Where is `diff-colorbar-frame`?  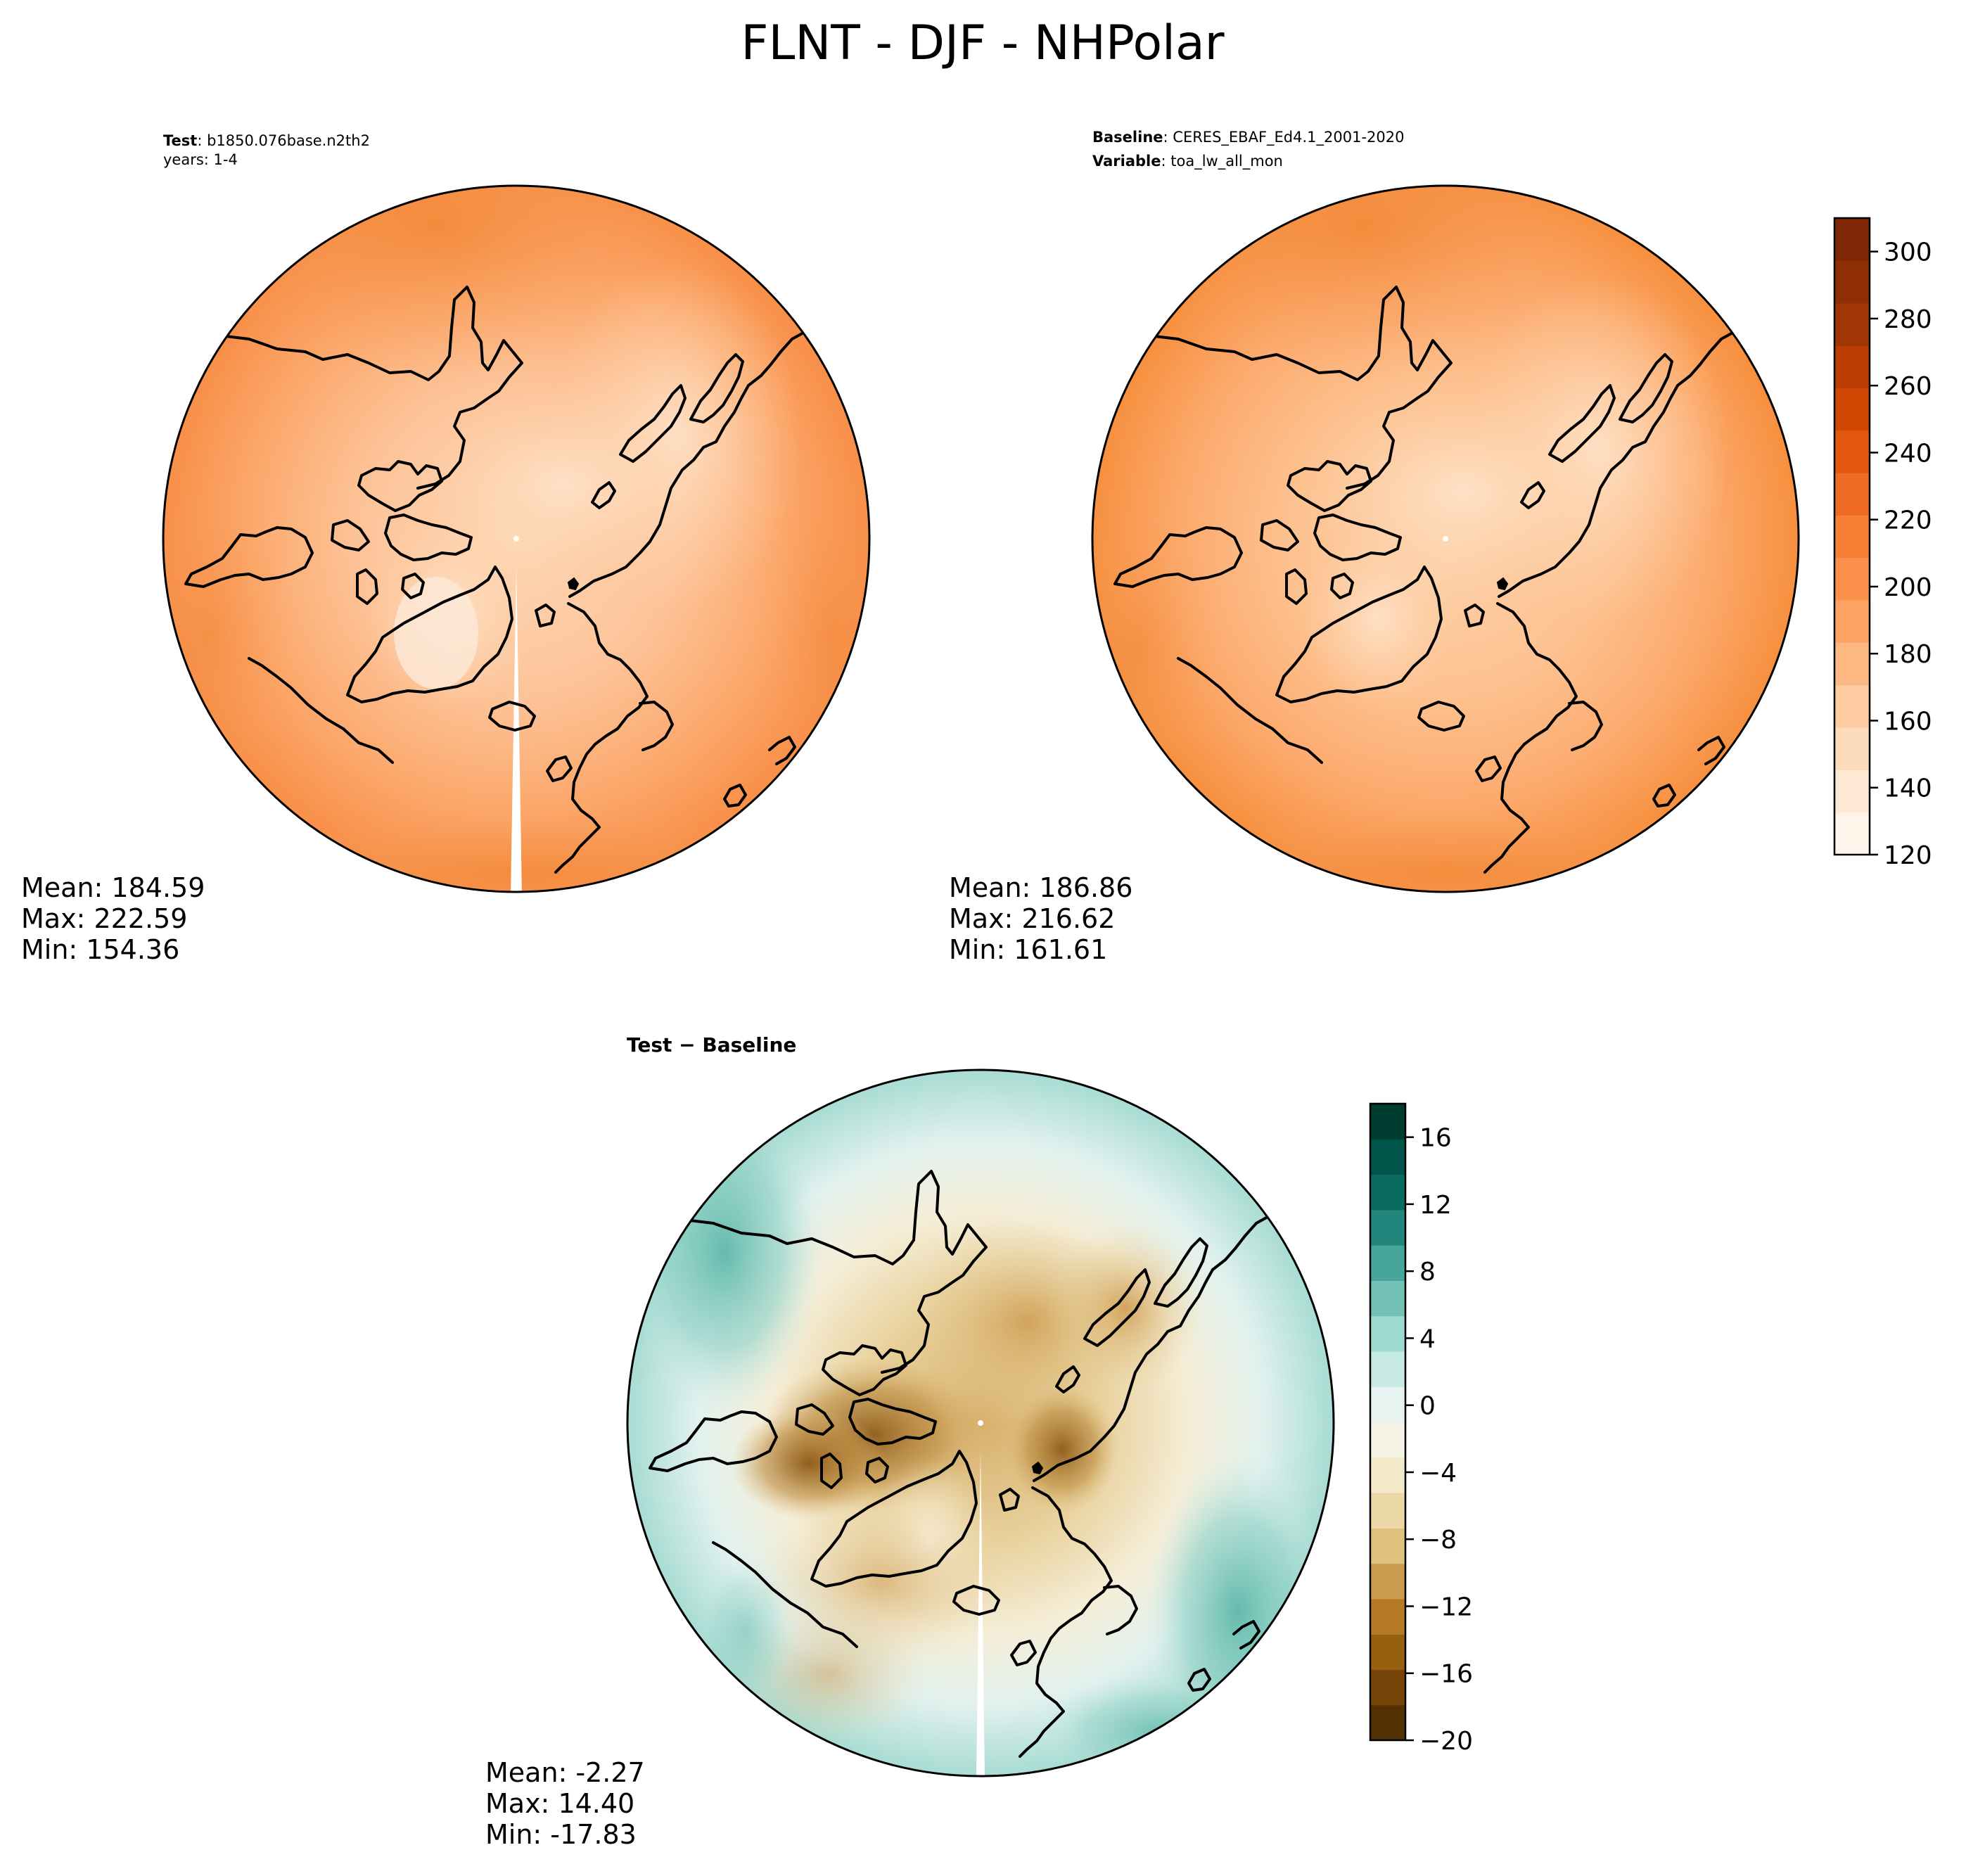
diff-colorbar-frame is located at coordinates (1388, 1422).